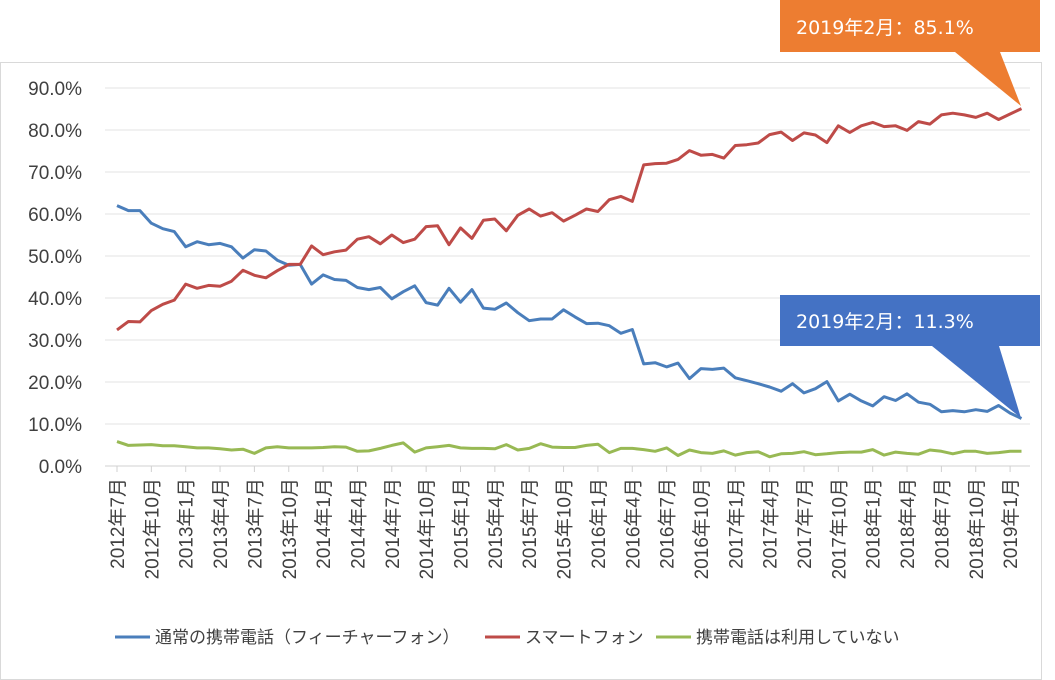  I want to click on x-tick-label: 2015年1月, so click(462, 523).